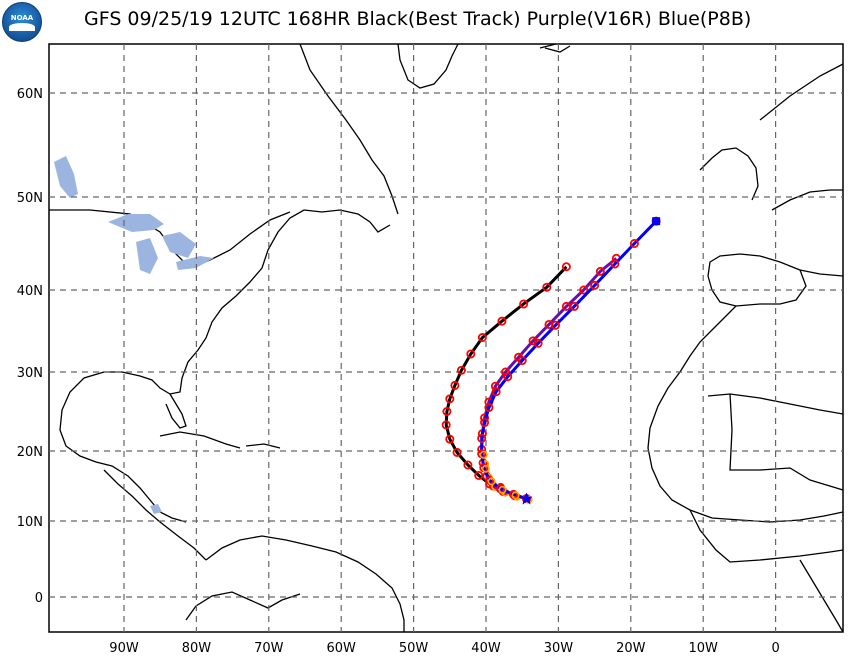 This screenshot has height=672, width=862. Describe the element at coordinates (136, 223) in the screenshot. I see `lake-superior` at that location.